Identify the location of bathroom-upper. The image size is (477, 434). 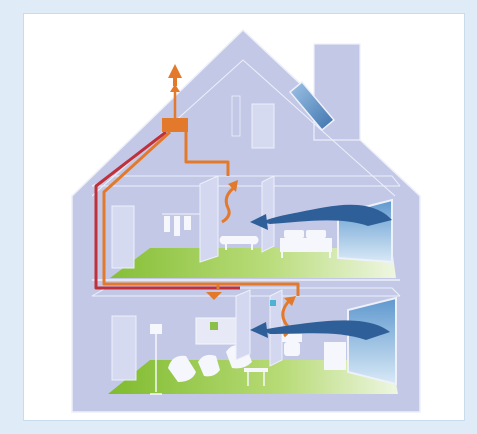
(210, 231).